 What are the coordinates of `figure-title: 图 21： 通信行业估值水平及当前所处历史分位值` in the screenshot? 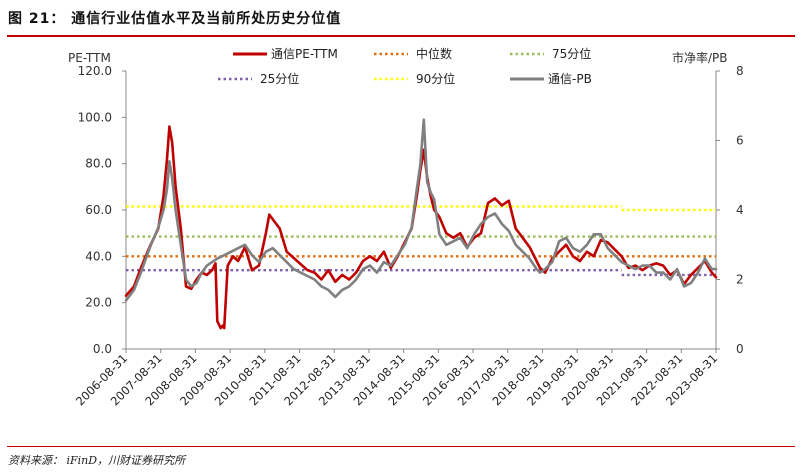 It's located at (175, 19).